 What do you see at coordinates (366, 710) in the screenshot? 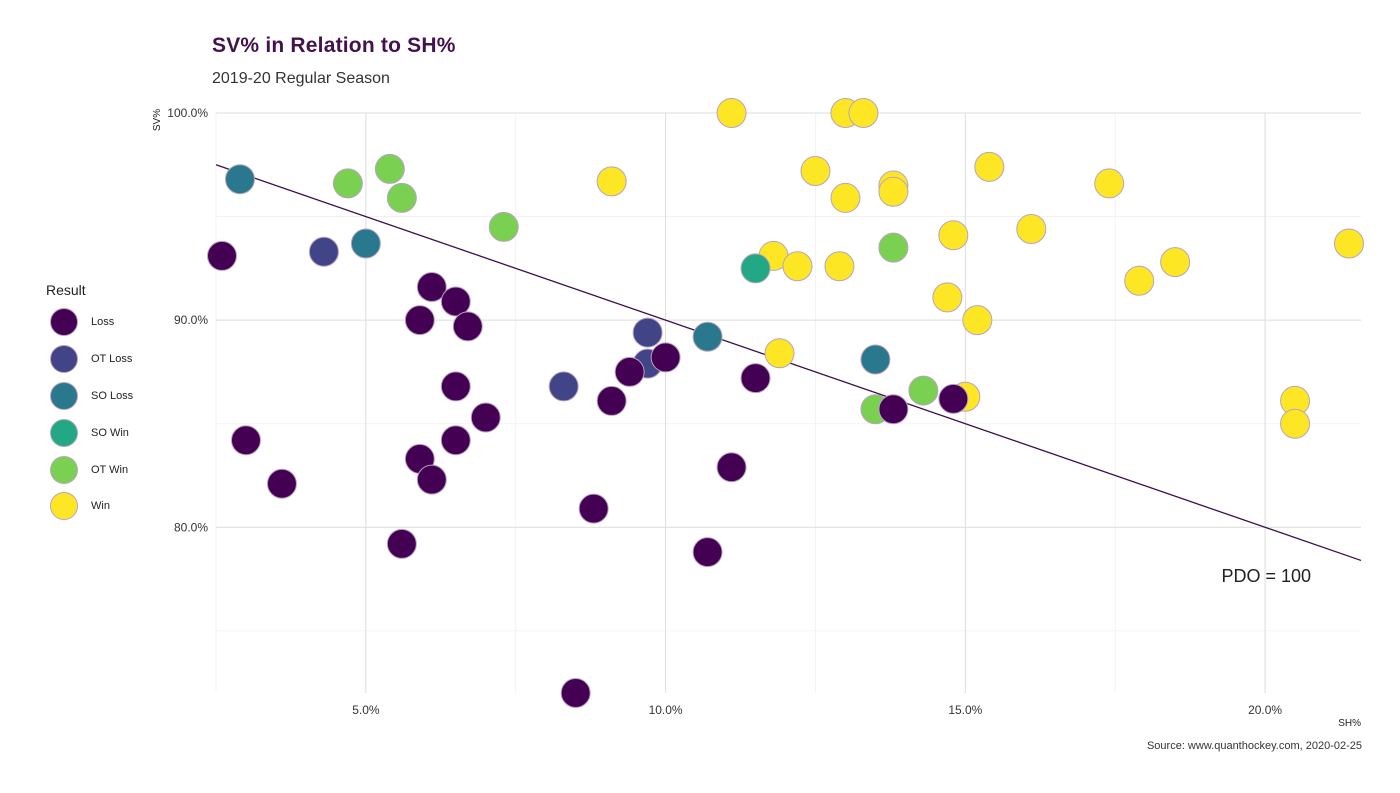
I see `x-tick-label: 5.0%` at bounding box center [366, 710].